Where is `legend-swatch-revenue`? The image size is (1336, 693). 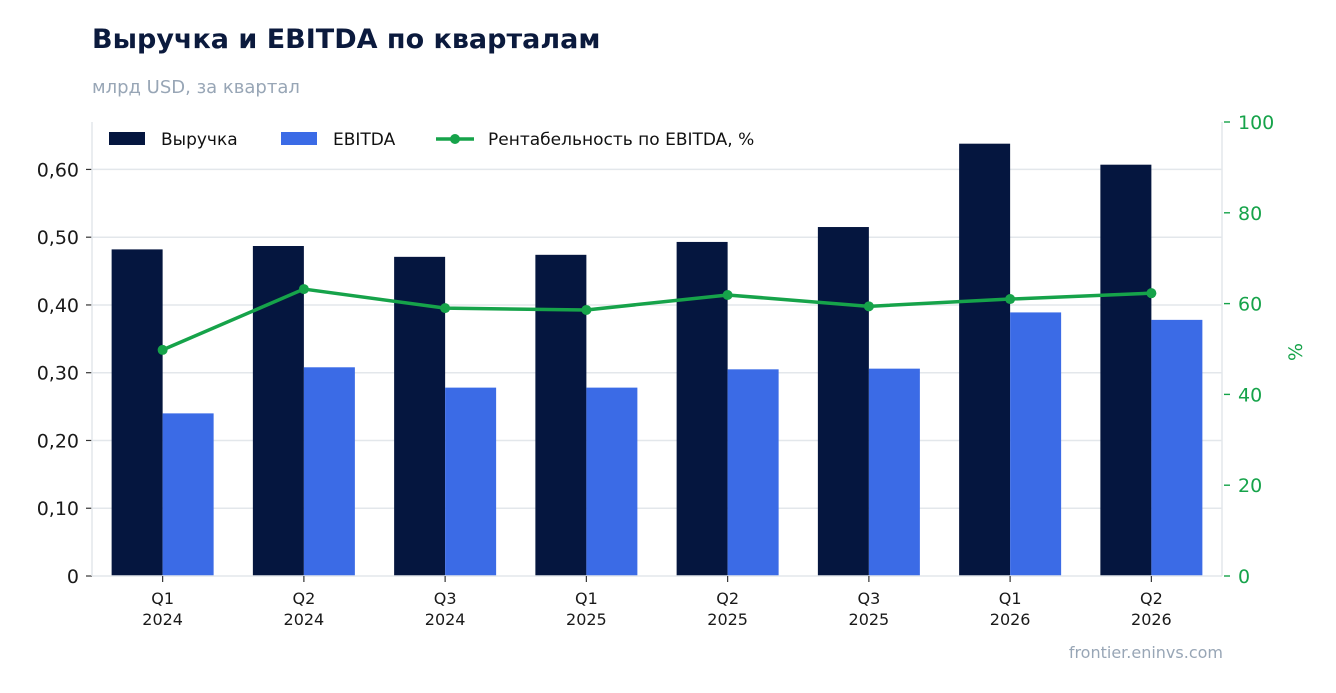
legend-swatch-revenue is located at coordinates (127, 138).